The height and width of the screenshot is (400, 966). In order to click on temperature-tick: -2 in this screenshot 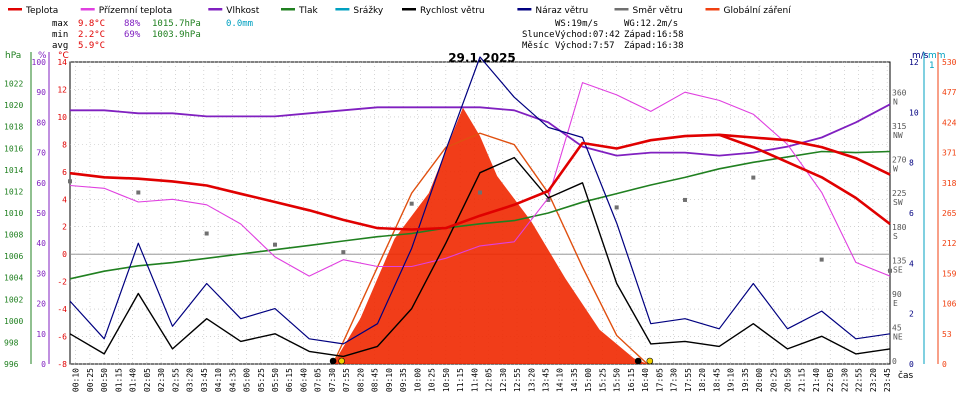, I will do `click(62, 282)`.